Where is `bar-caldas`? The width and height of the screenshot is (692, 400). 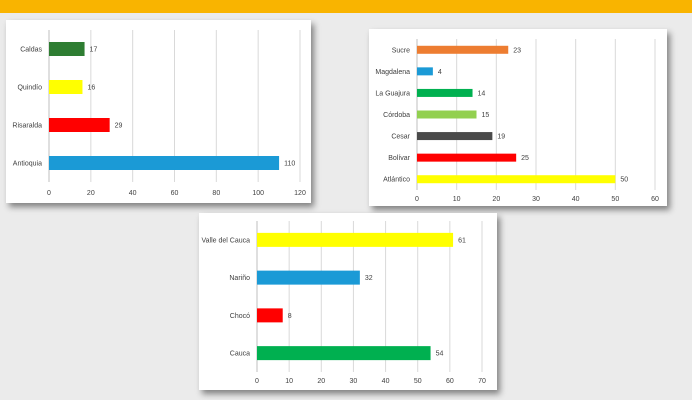
bar-caldas is located at coordinates (67, 49).